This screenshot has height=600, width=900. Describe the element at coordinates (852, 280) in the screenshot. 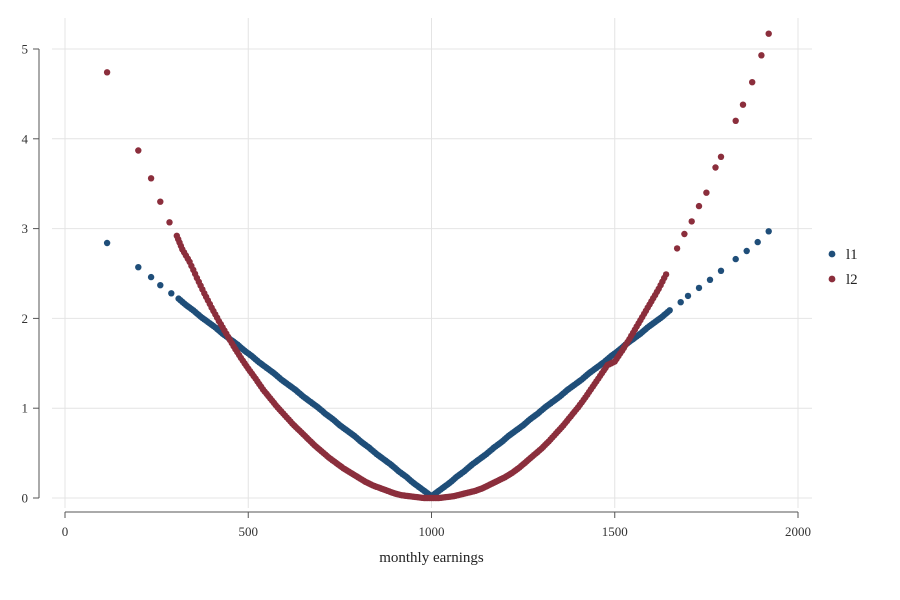

I see `legend-label: l2` at that location.